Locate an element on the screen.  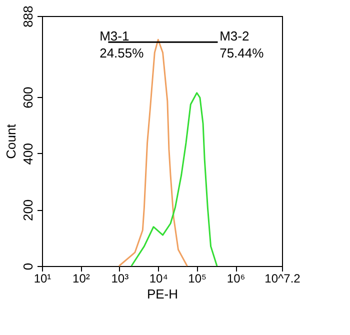
annotation: 75.44% is located at coordinates (242, 52).